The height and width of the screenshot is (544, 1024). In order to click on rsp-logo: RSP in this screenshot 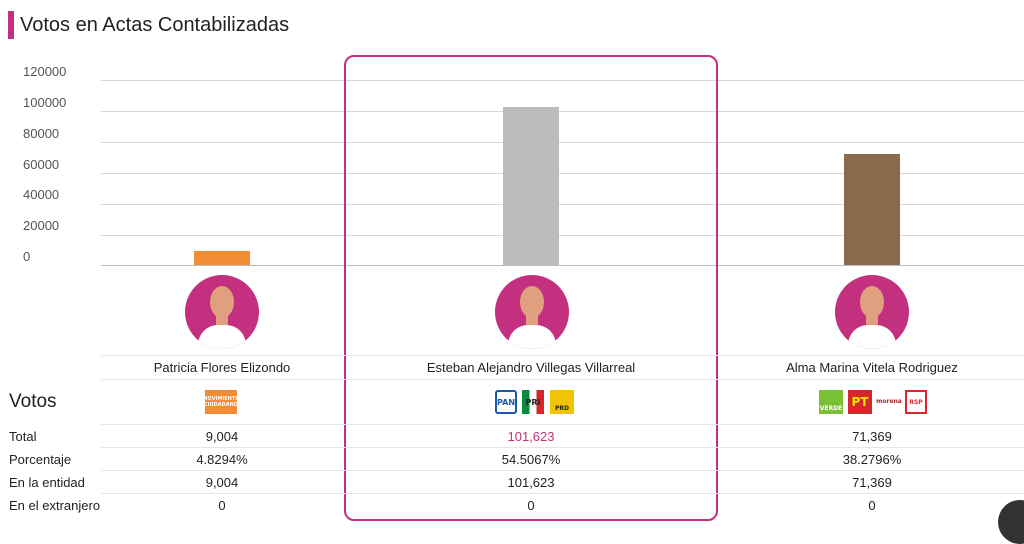, I will do `click(916, 402)`.